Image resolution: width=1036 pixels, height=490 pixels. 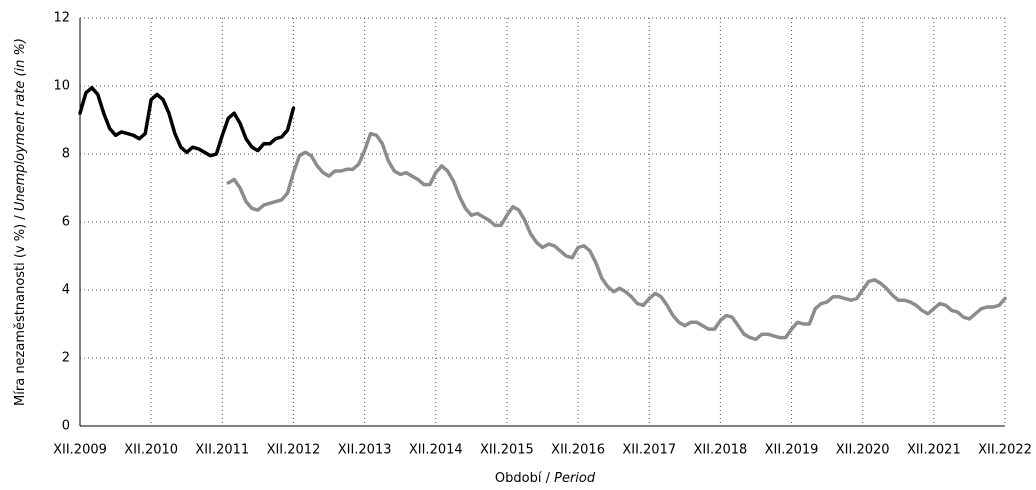 I want to click on x-tick-label: XII.2017, so click(x=649, y=450).